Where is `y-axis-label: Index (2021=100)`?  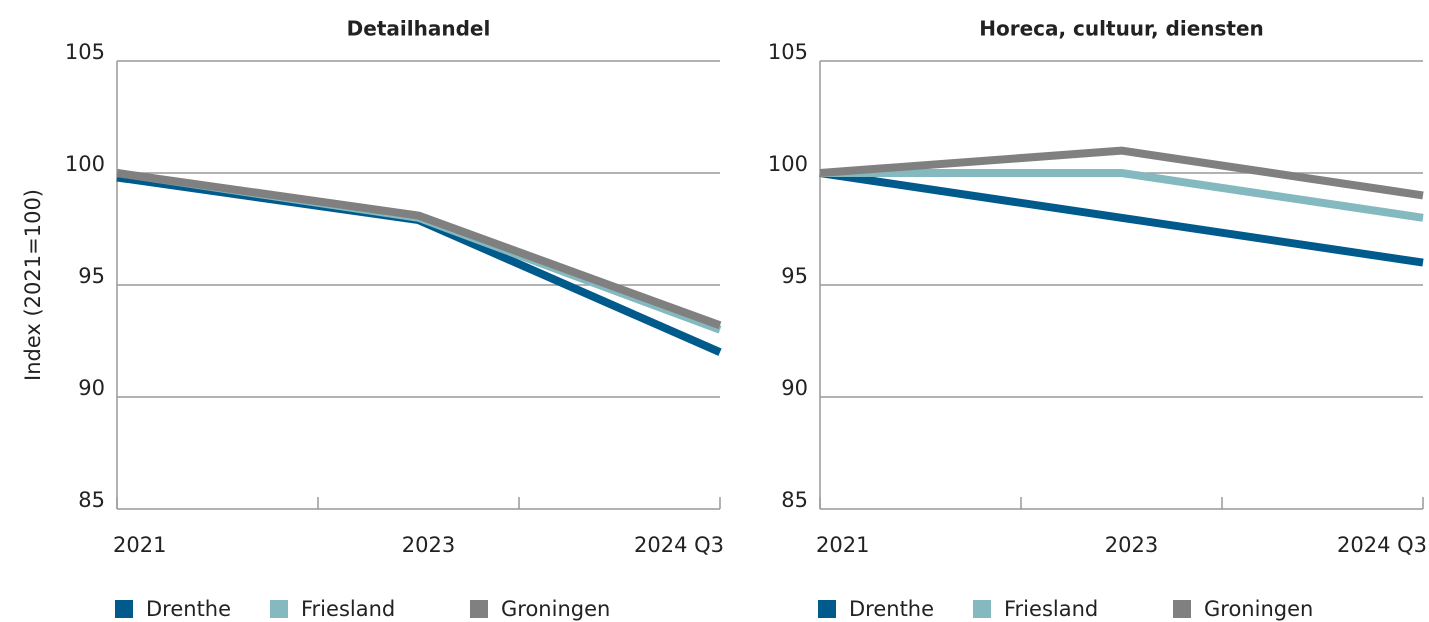
y-axis-label: Index (2021=100) is located at coordinates (33, 285).